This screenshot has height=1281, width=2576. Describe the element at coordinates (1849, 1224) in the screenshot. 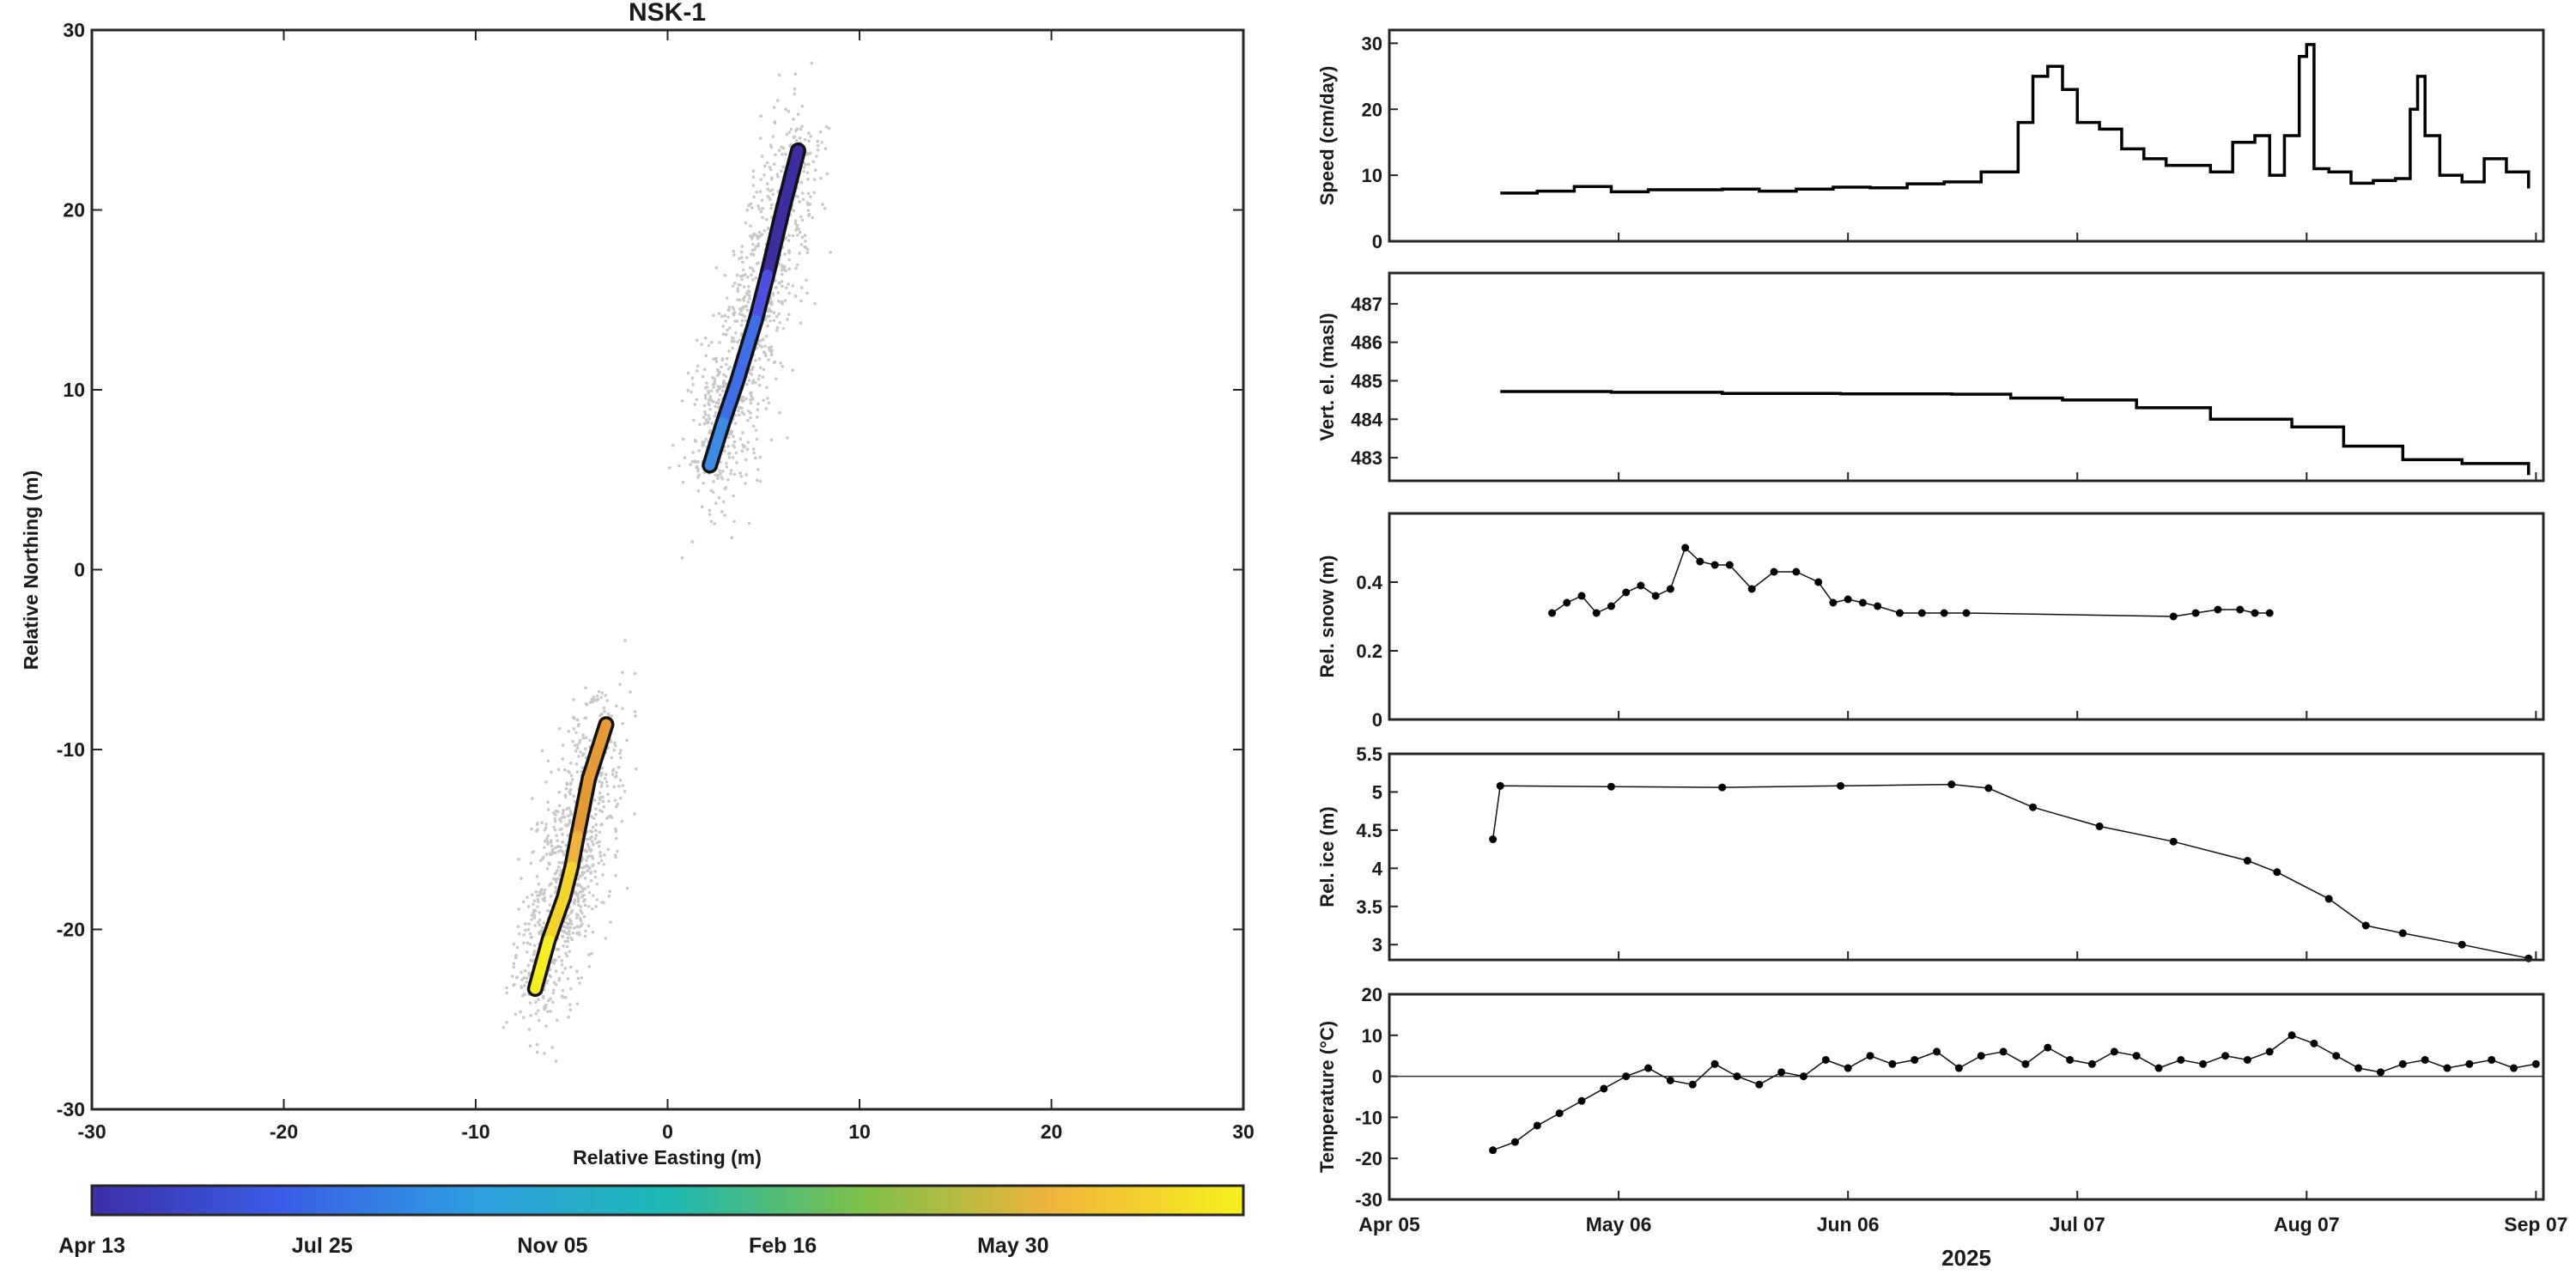

I see `ts-x-tick-label: Jun 06` at that location.